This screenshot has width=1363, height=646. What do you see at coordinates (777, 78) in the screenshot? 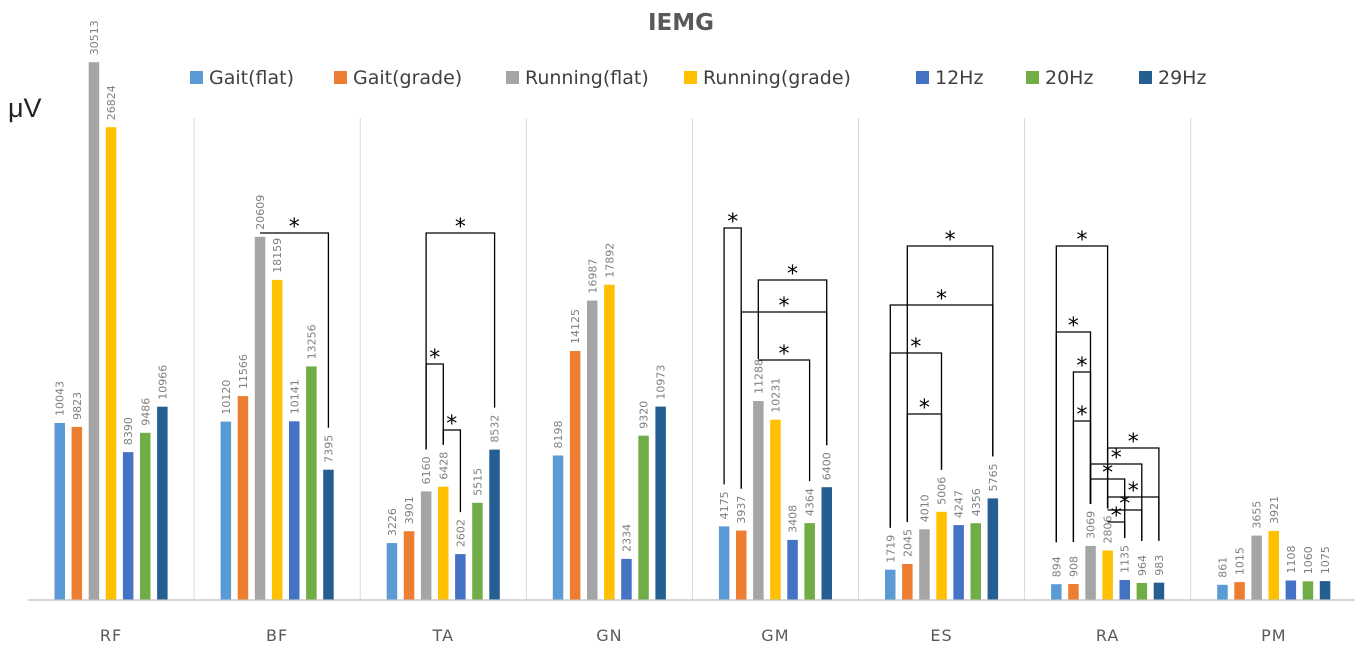
I see `legend-label: Running(grade)` at bounding box center [777, 78].